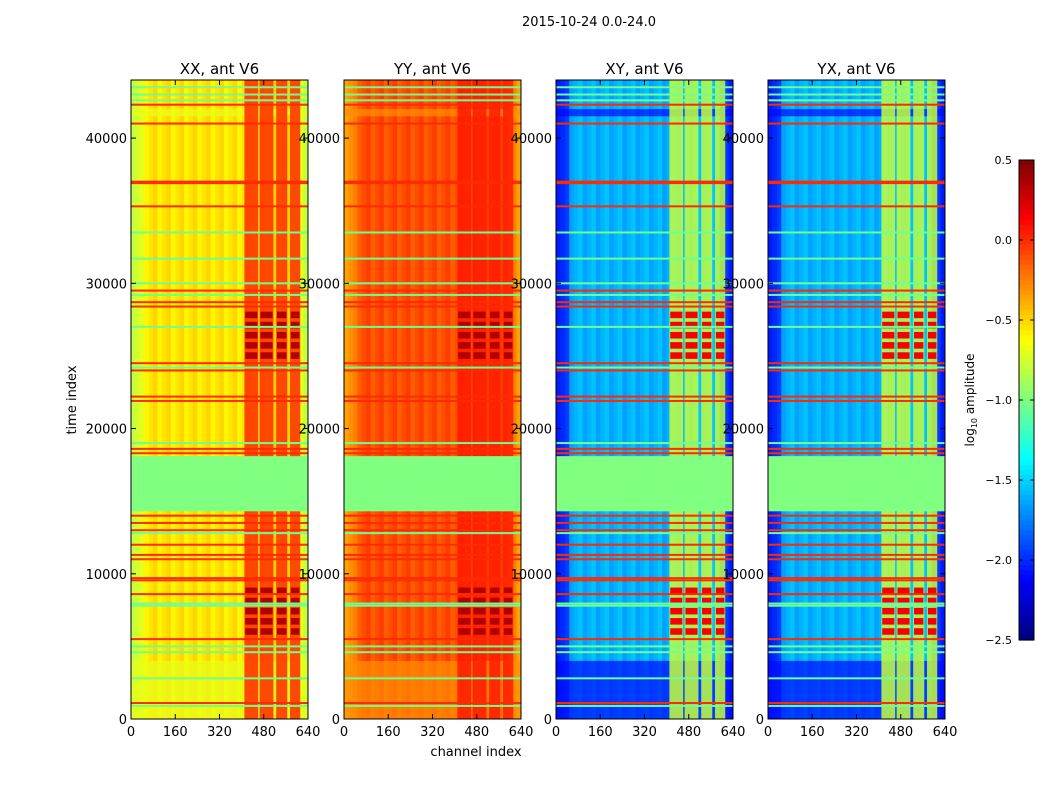 The height and width of the screenshot is (804, 1050). Describe the element at coordinates (432, 484) in the screenshot. I see `flagged-band` at that location.